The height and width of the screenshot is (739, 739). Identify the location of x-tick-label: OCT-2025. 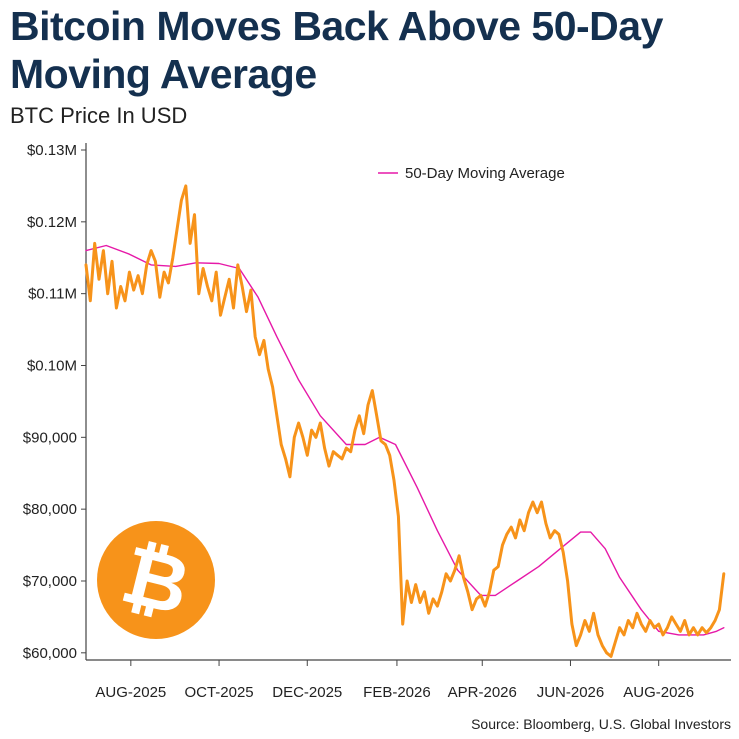
(218, 692).